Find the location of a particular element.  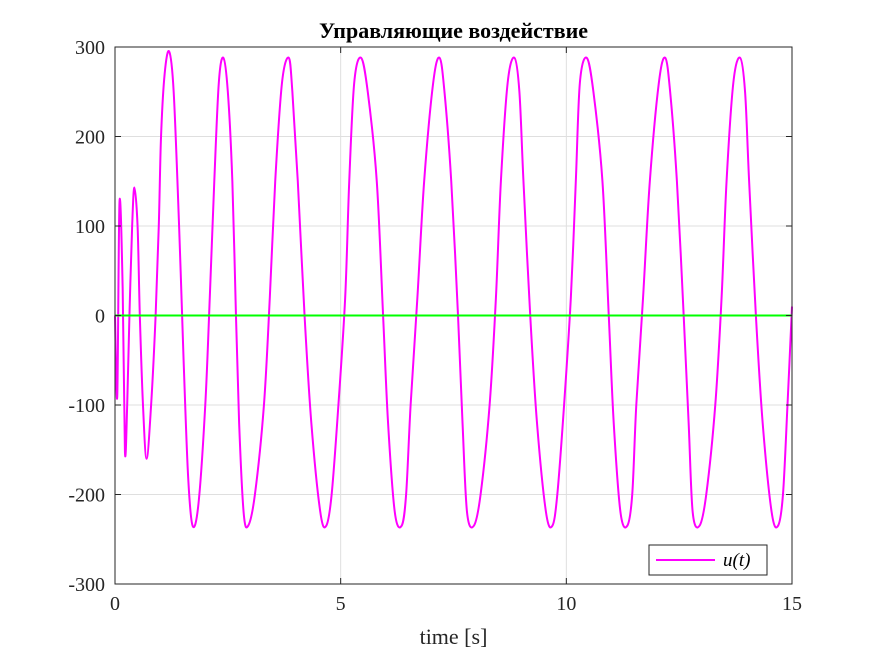

x-tick-label: 0 is located at coordinates (115, 604).